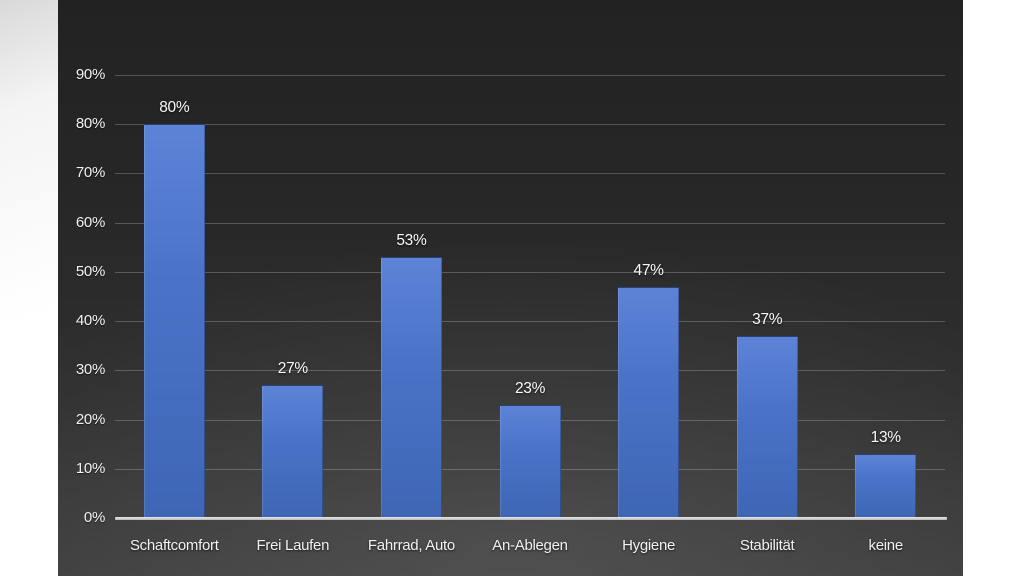 Image resolution: width=1024 pixels, height=576 pixels. What do you see at coordinates (649, 545) in the screenshot?
I see `x-axis-category-label: Hygiene` at bounding box center [649, 545].